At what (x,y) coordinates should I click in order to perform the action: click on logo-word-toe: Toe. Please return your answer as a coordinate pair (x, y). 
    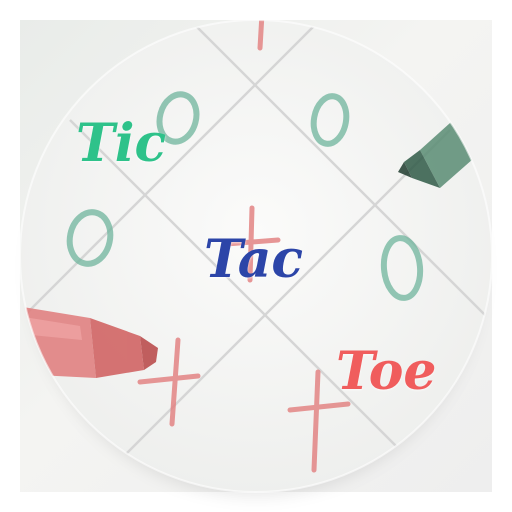
    Looking at the image, I should click on (386, 371).